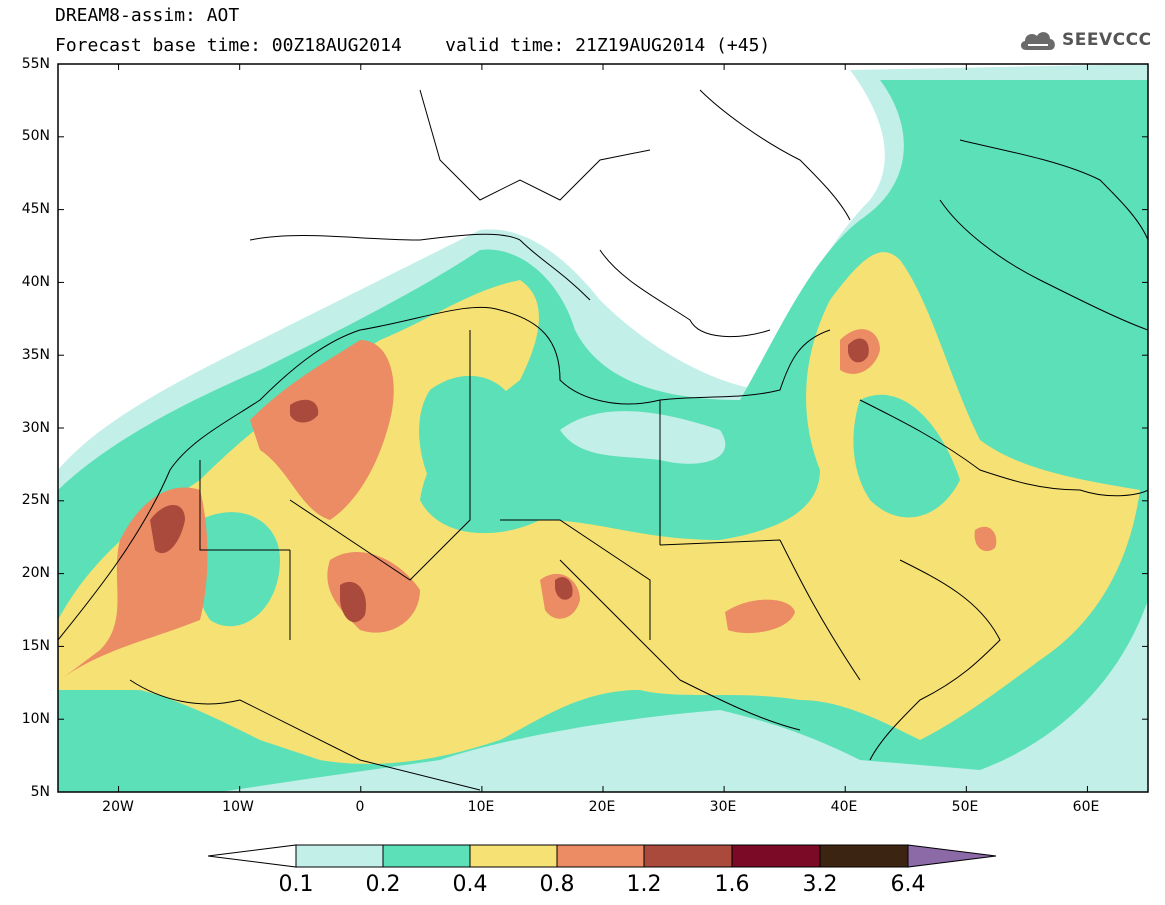 The height and width of the screenshot is (905, 1165). I want to click on lon-label-10E: 10E, so click(481, 807).